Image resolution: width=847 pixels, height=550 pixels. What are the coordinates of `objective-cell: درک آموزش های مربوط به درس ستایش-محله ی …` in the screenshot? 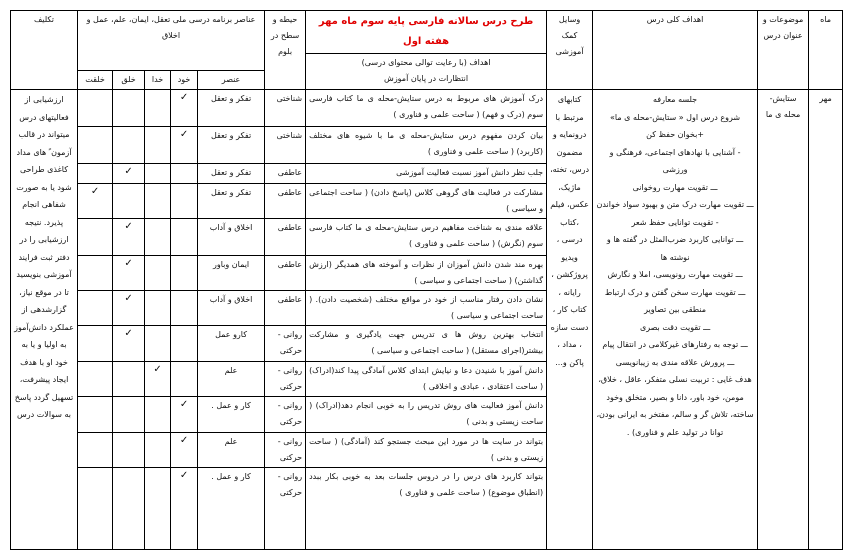 It's located at (426, 108).